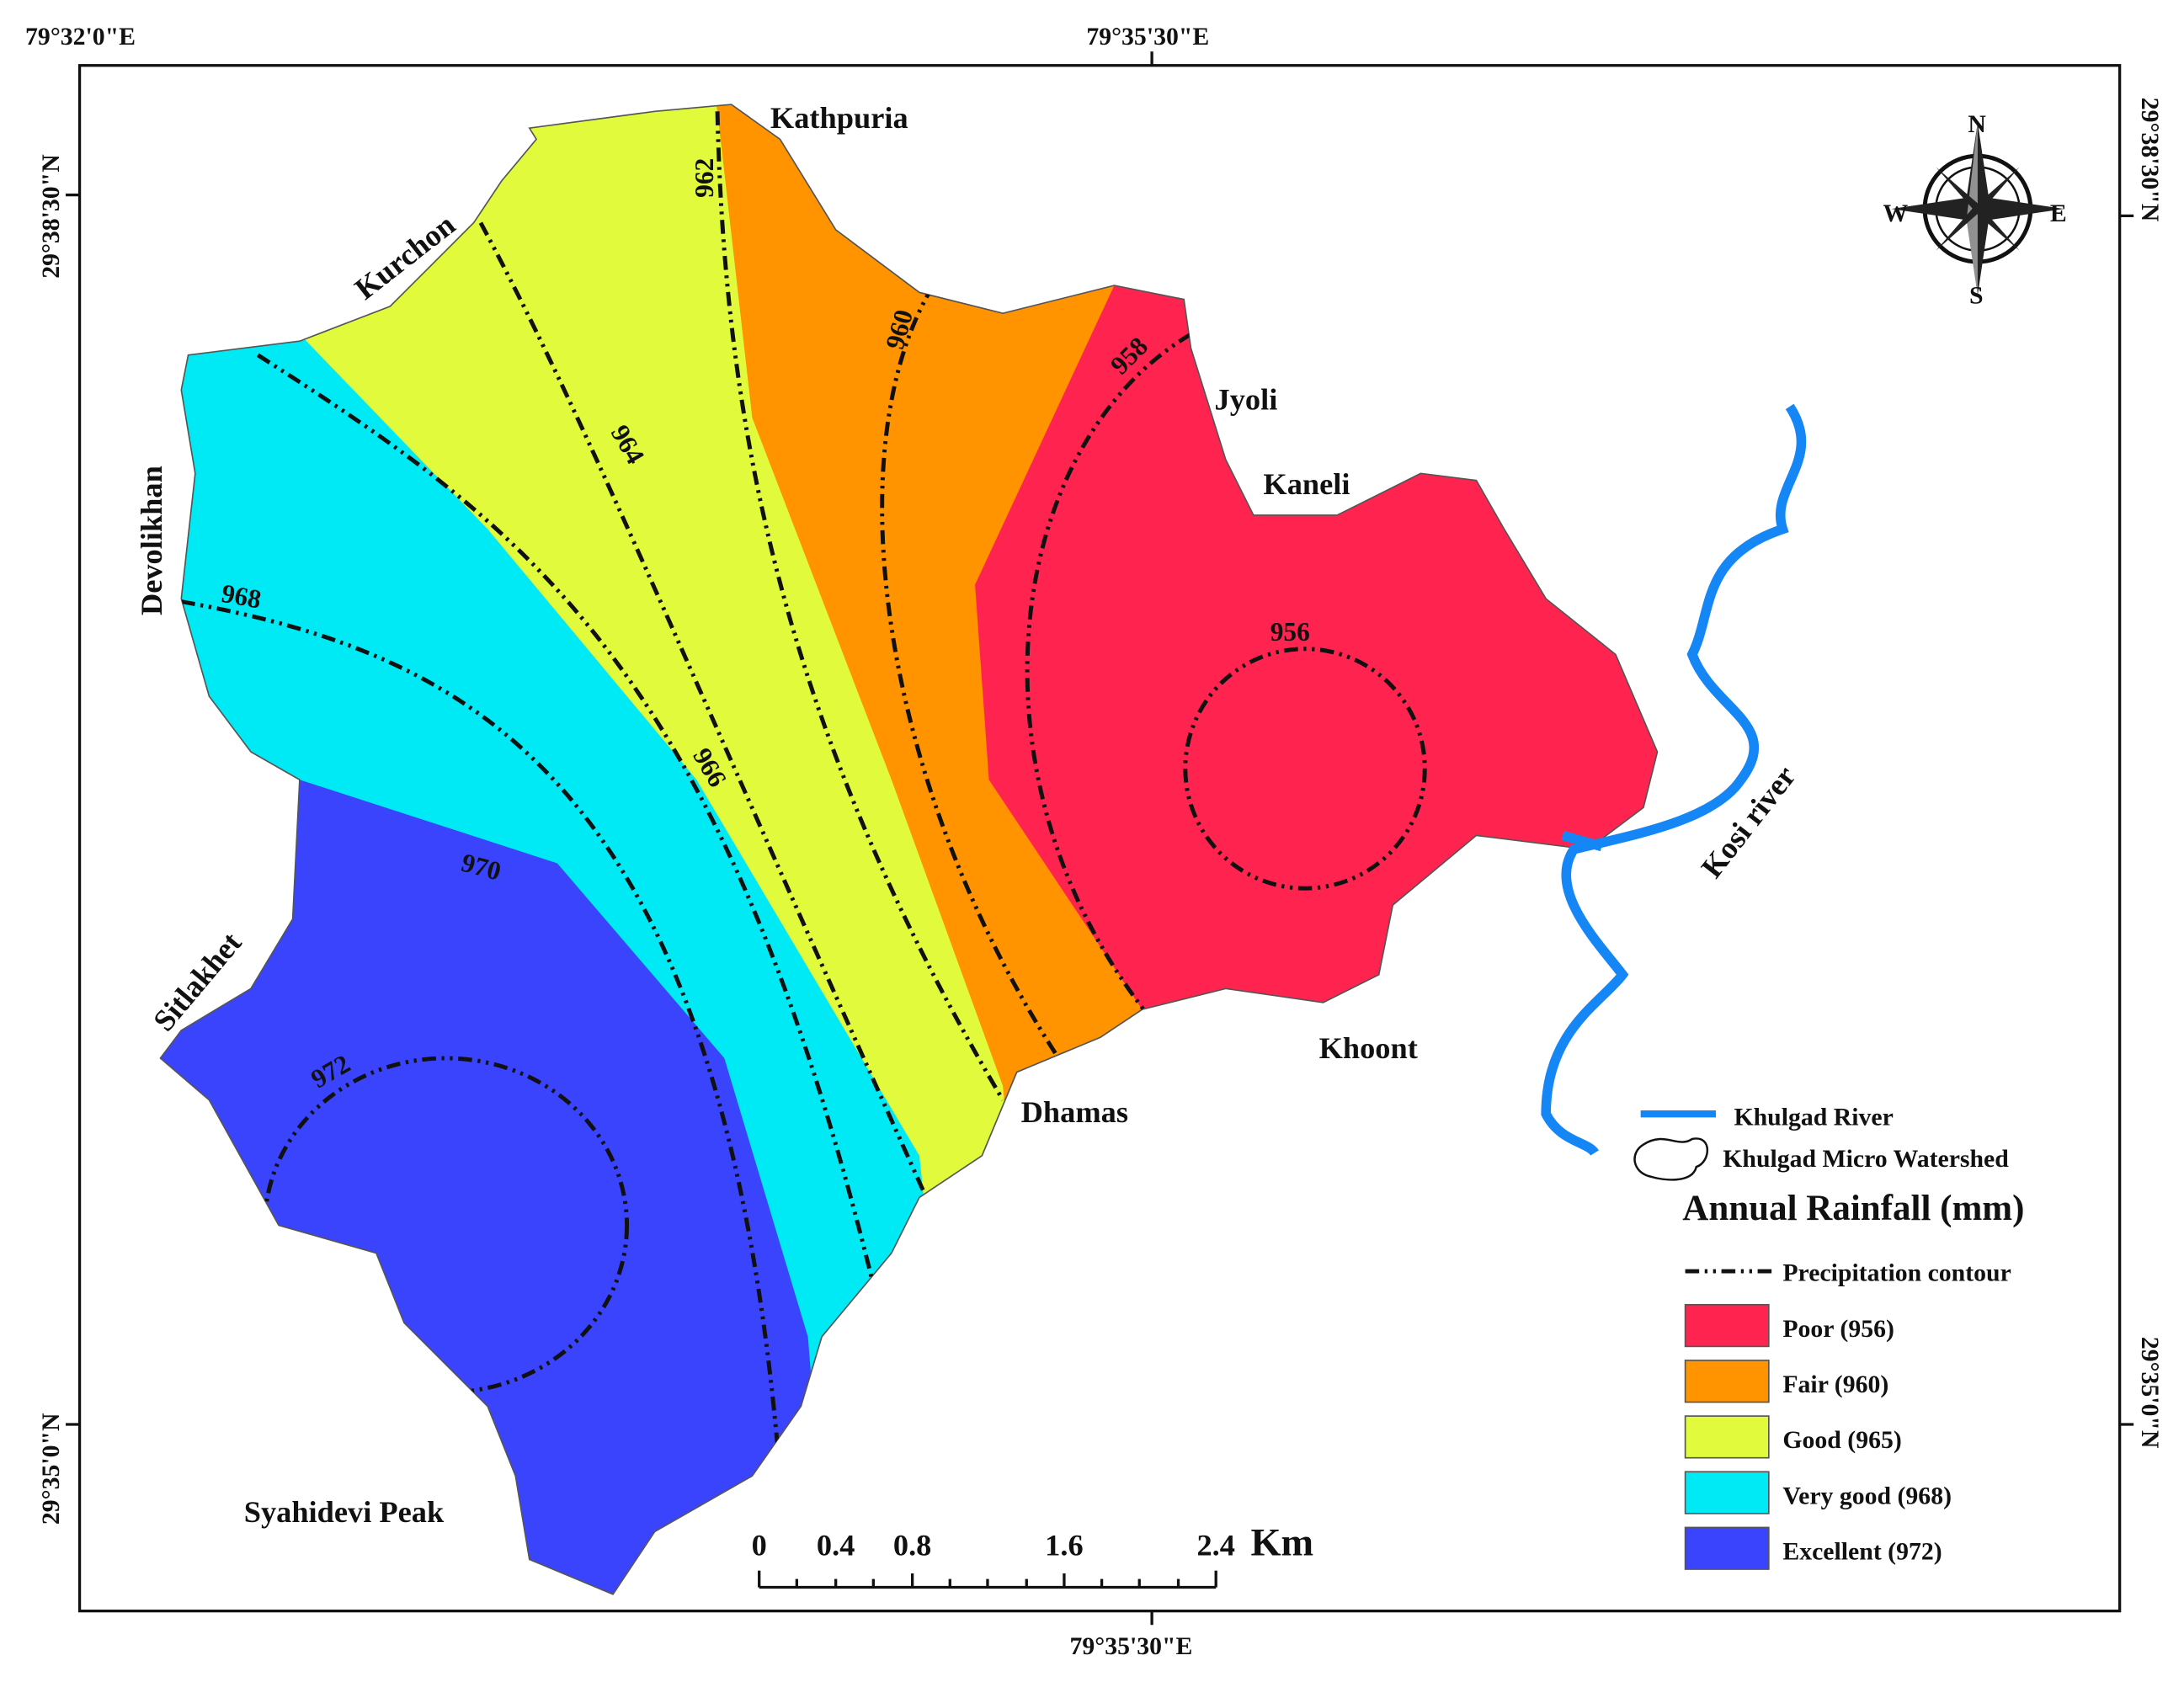 The width and height of the screenshot is (2184, 1682). I want to click on place-label: Dhamas, so click(1074, 1112).